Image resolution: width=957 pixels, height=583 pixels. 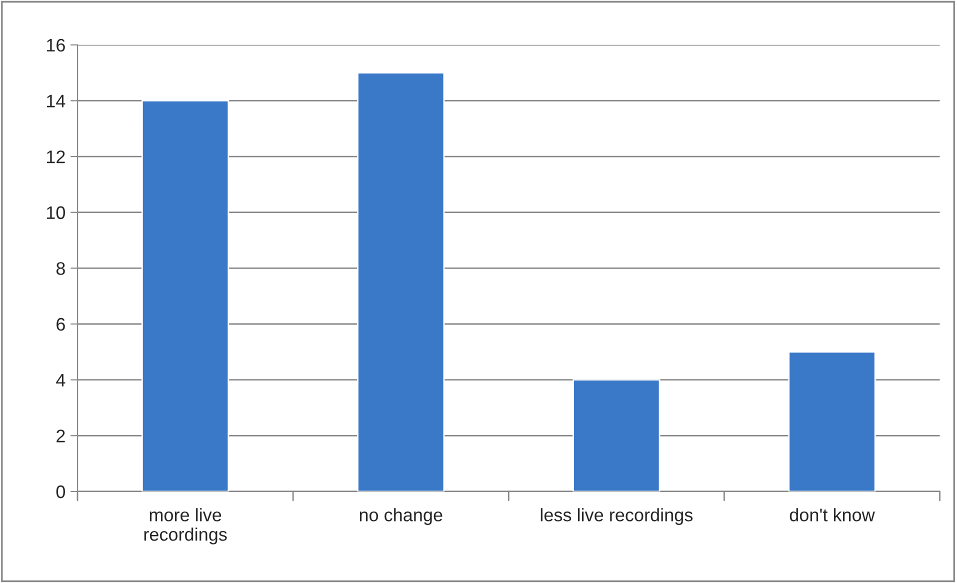 What do you see at coordinates (56, 45) in the screenshot?
I see `y-tick-label: 16` at bounding box center [56, 45].